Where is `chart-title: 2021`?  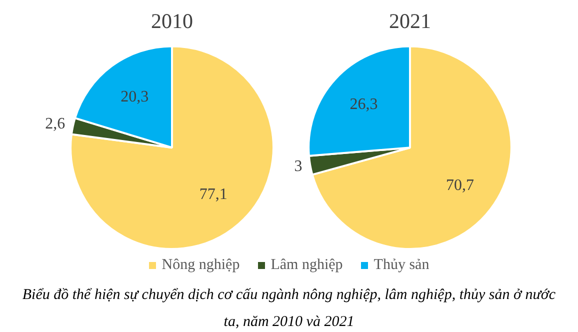 chart-title: 2021 is located at coordinates (410, 21).